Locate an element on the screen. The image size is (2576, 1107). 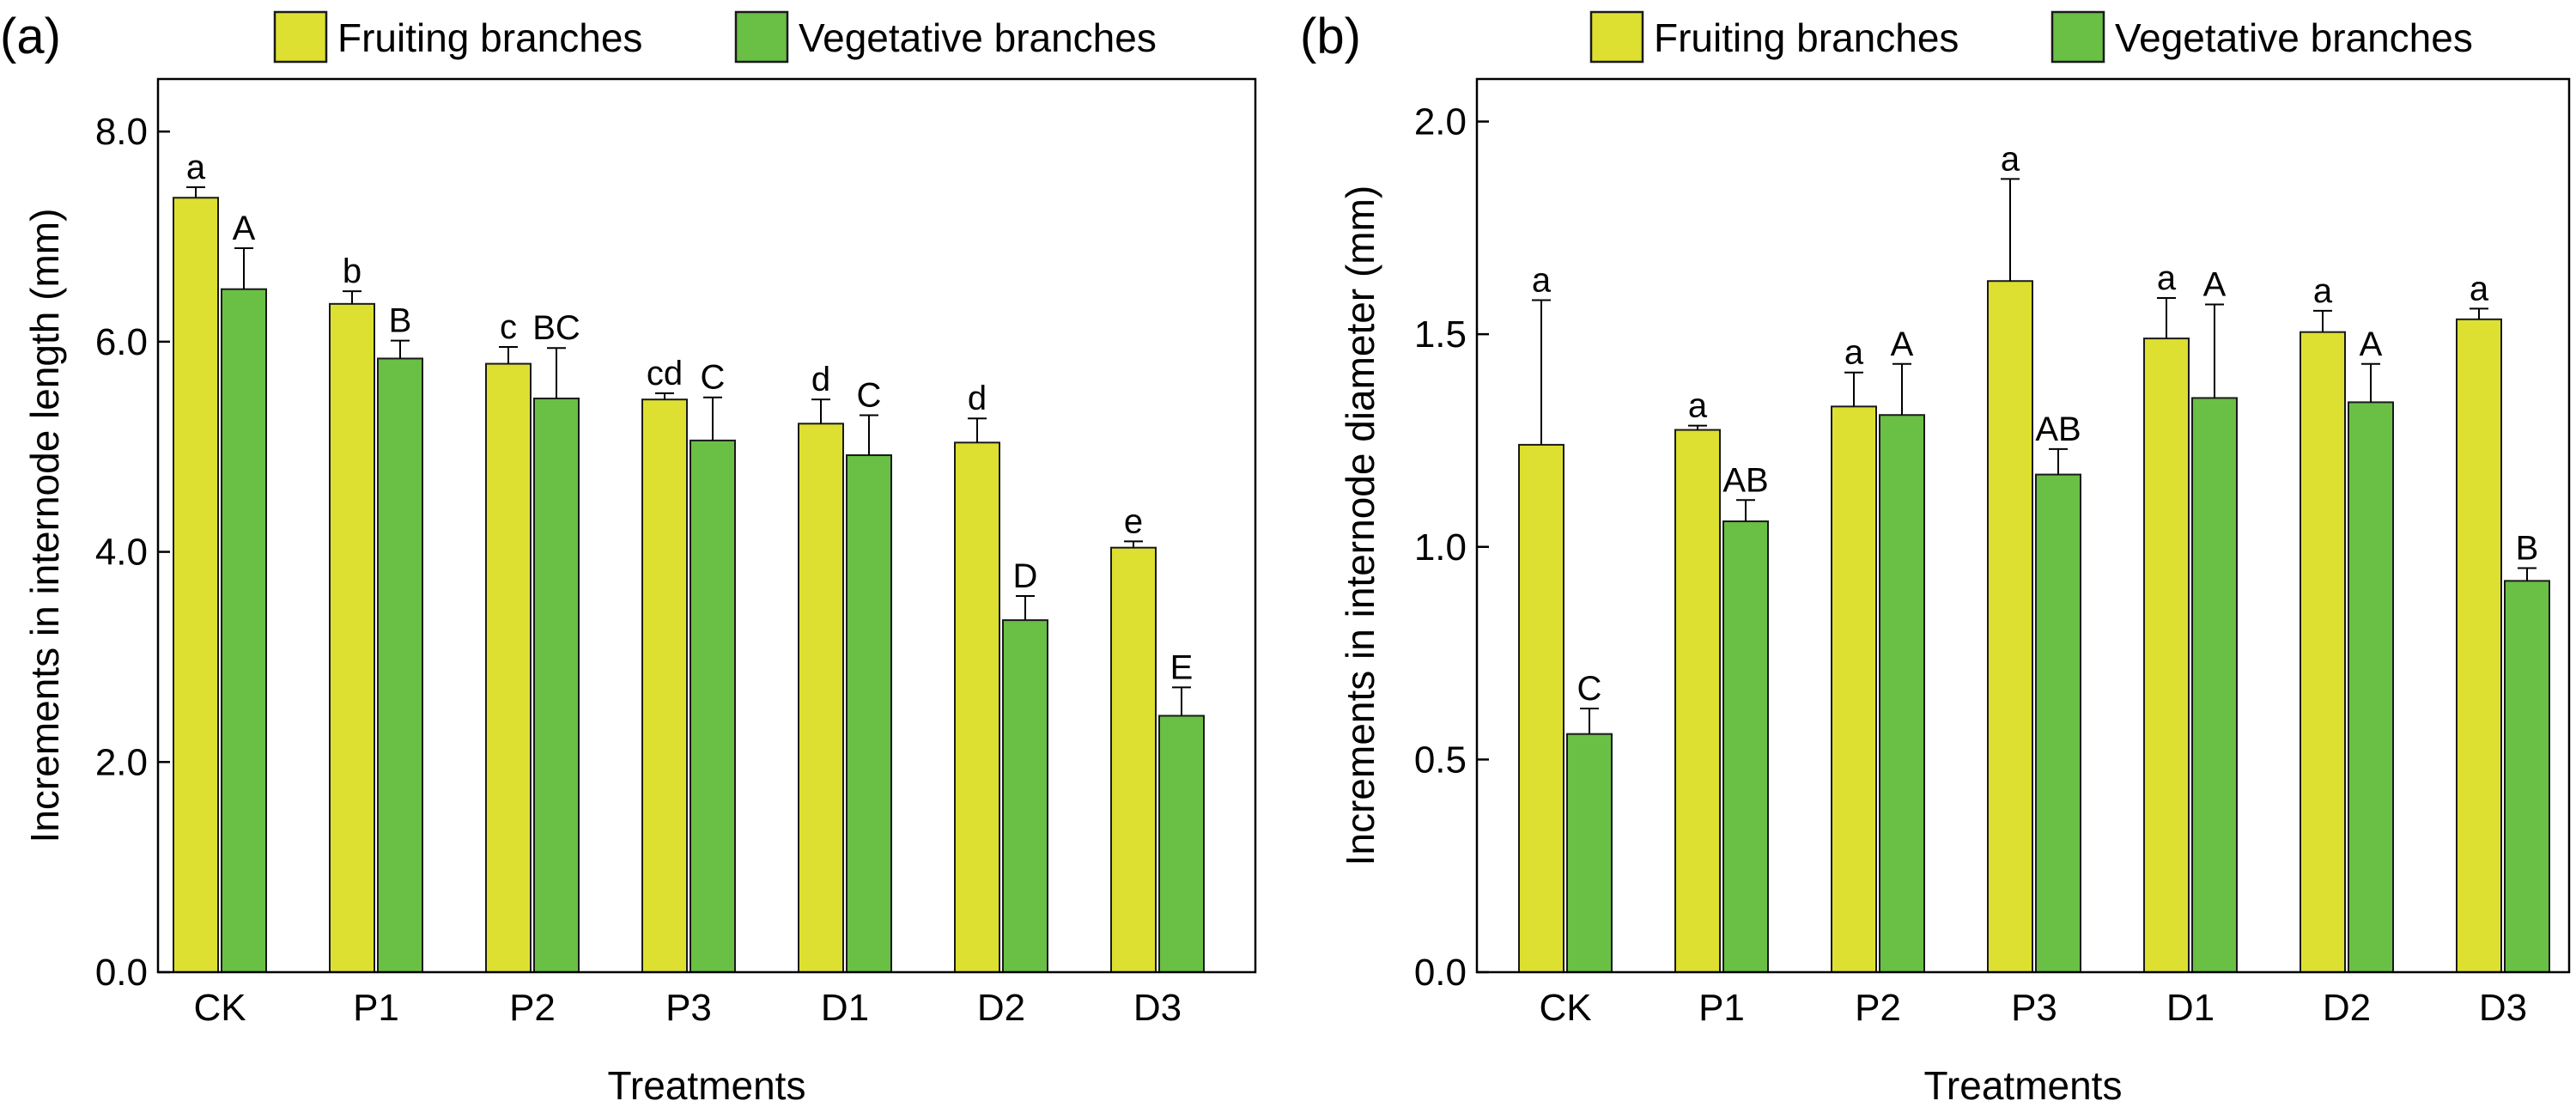
panel-a-significance-label: BC is located at coordinates (556, 328).